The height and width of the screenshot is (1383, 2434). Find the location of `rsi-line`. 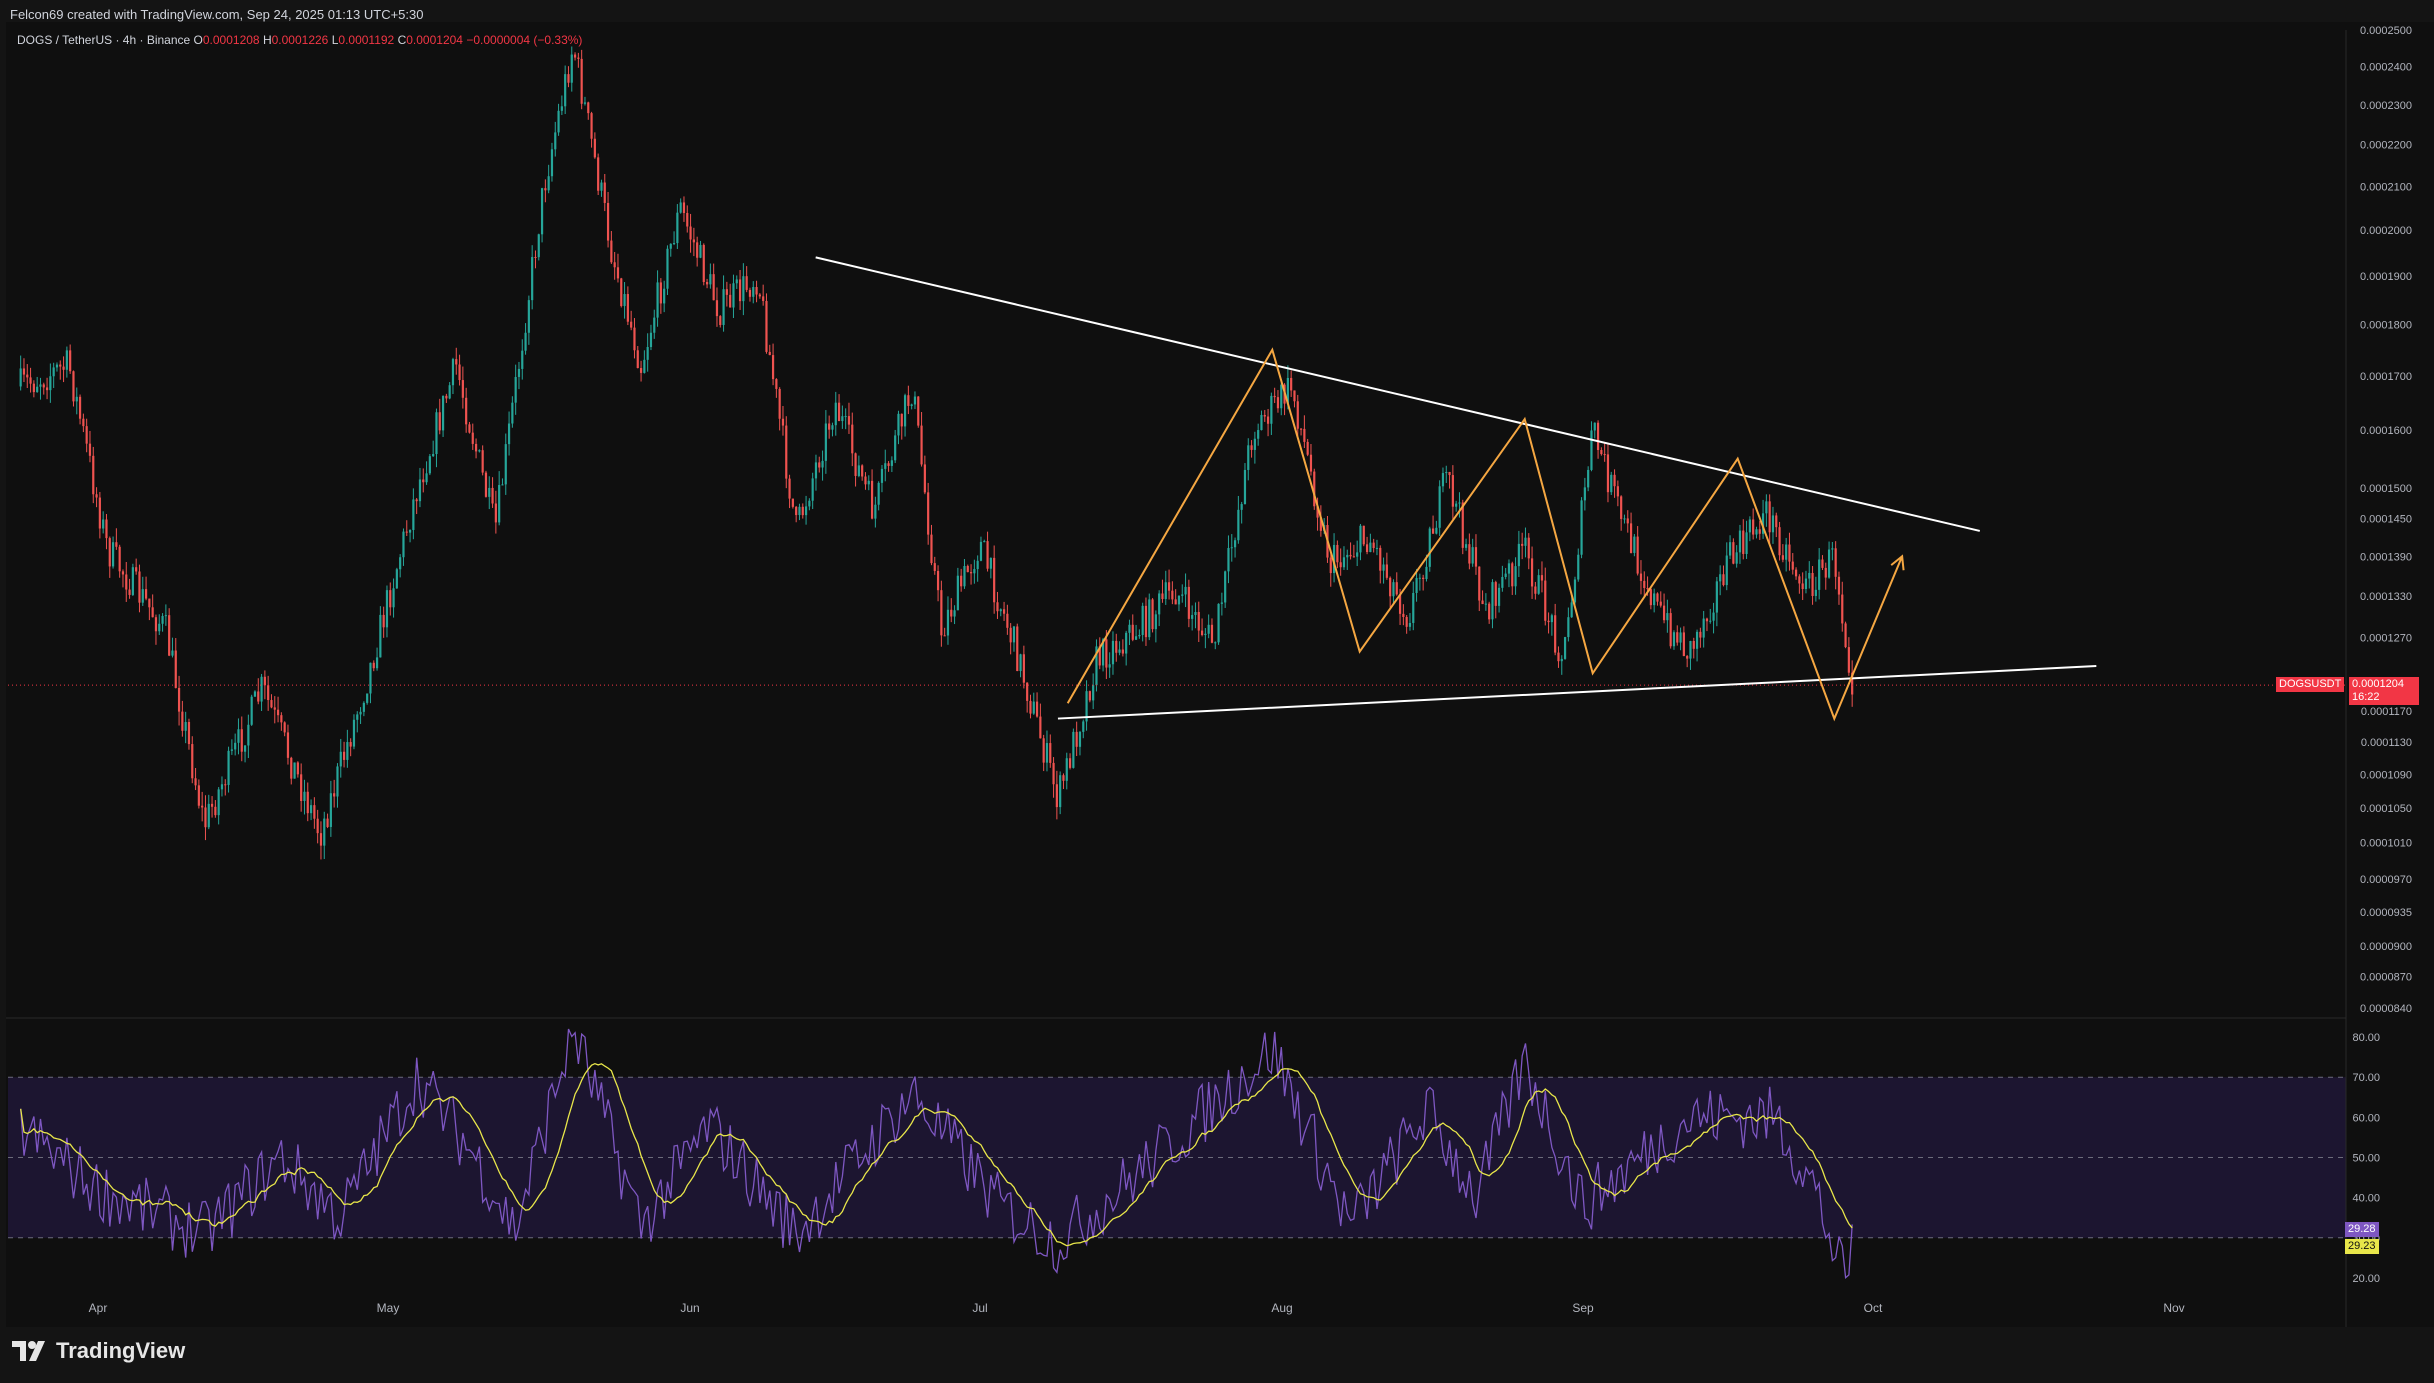

rsi-line is located at coordinates (936, 1153).